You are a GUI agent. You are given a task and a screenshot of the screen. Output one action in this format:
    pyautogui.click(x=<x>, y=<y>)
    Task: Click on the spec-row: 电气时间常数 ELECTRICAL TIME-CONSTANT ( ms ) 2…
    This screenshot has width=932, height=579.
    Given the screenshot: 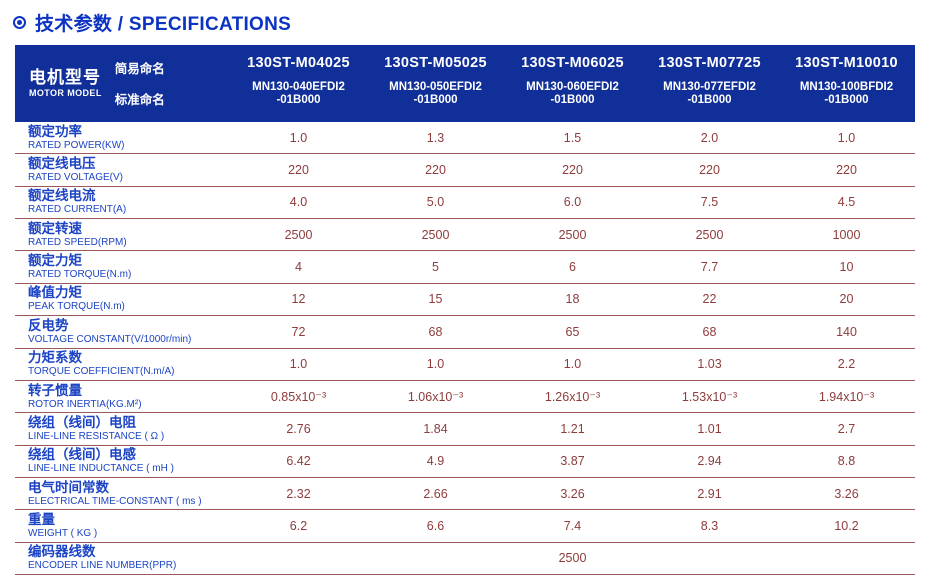 What is the action you would take?
    pyautogui.click(x=465, y=494)
    